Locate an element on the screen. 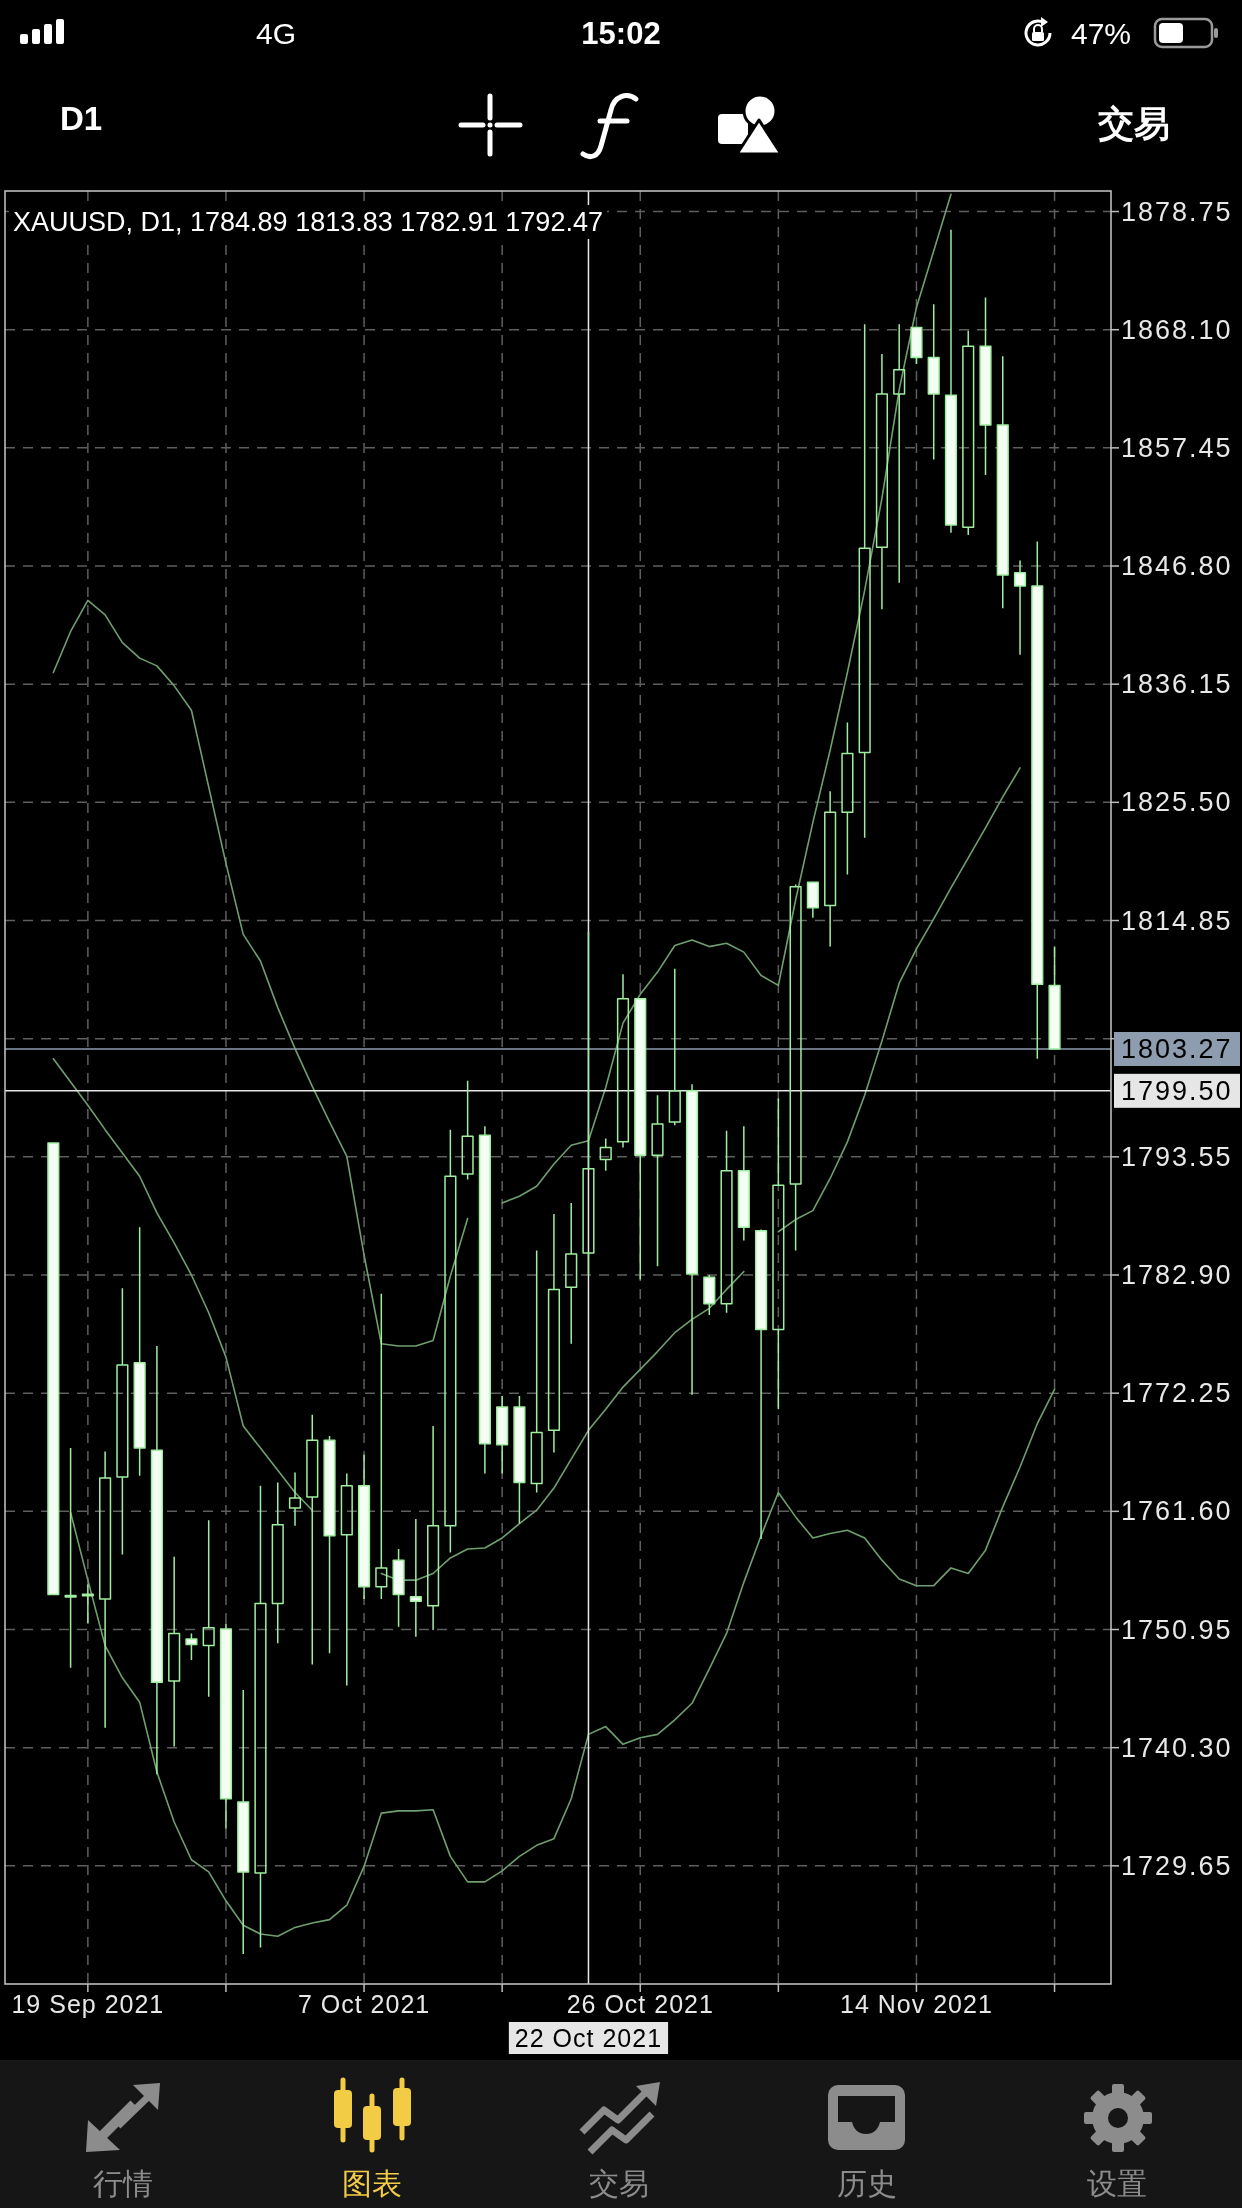  y-tick-label: 1729.65 is located at coordinates (1177, 1865).